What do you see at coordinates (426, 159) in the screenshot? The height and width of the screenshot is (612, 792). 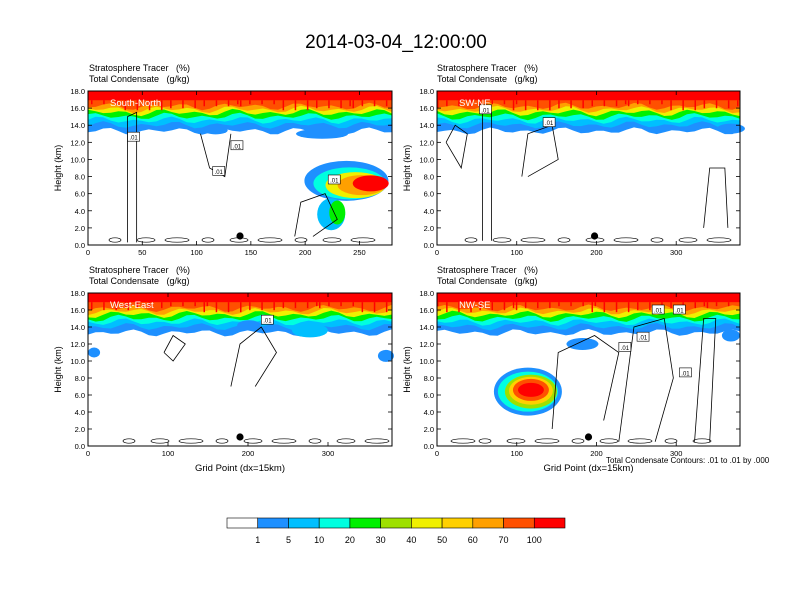 I see `y-tick-label: 10.0` at bounding box center [426, 159].